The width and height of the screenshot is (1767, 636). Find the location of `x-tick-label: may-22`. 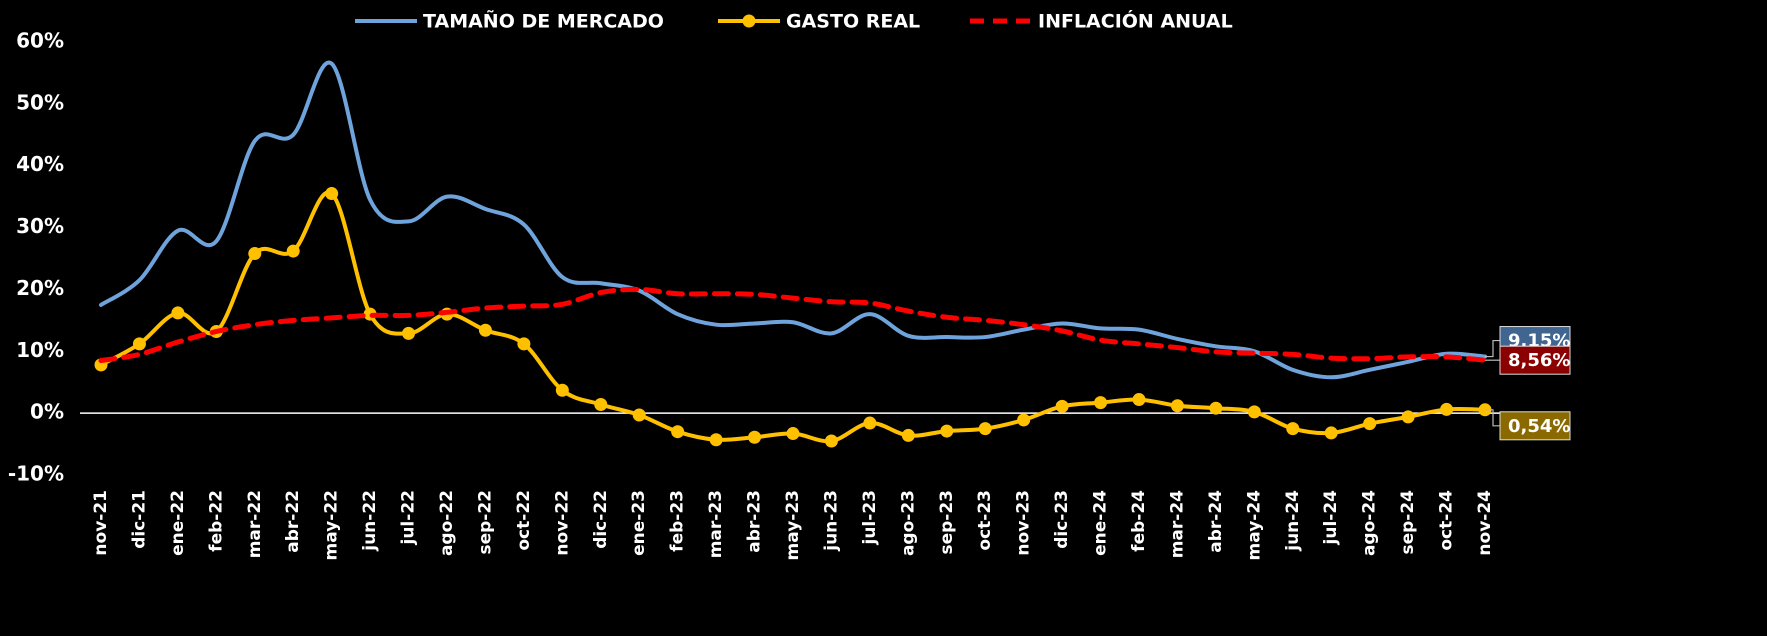

x-tick-label: may-22 is located at coordinates (332, 525).